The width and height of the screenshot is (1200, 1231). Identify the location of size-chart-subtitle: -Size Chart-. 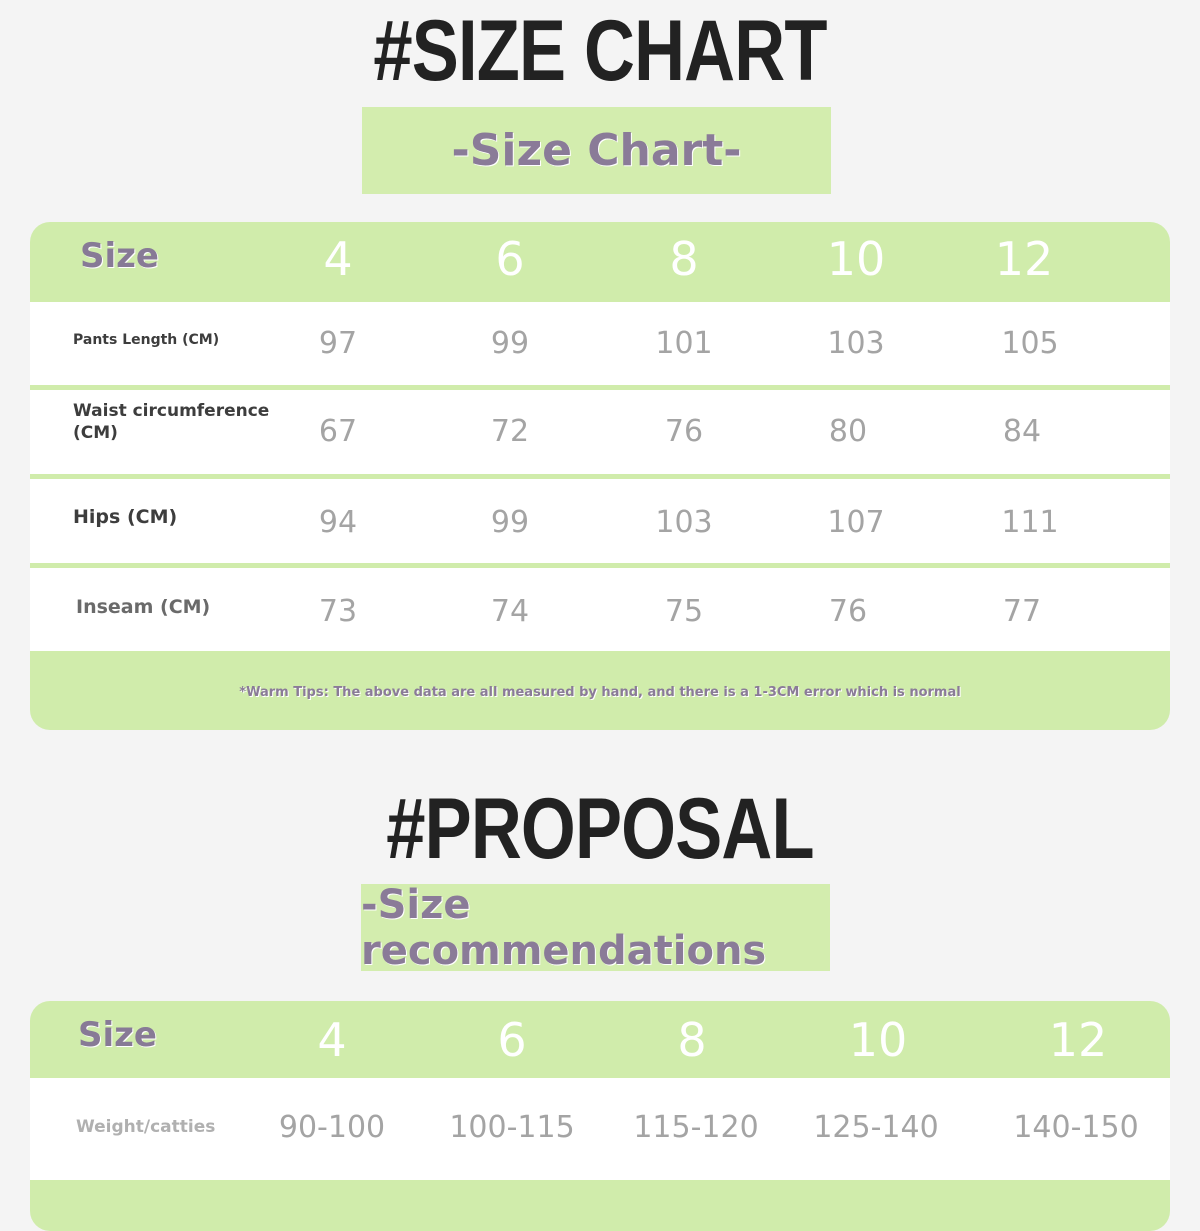
(596, 150).